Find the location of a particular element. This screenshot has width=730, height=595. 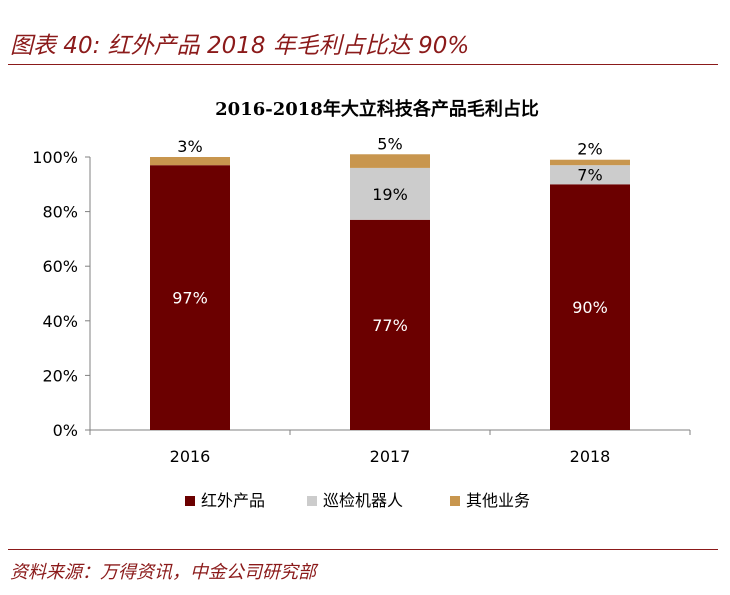

y-tick-label: 60% is located at coordinates (60, 266).